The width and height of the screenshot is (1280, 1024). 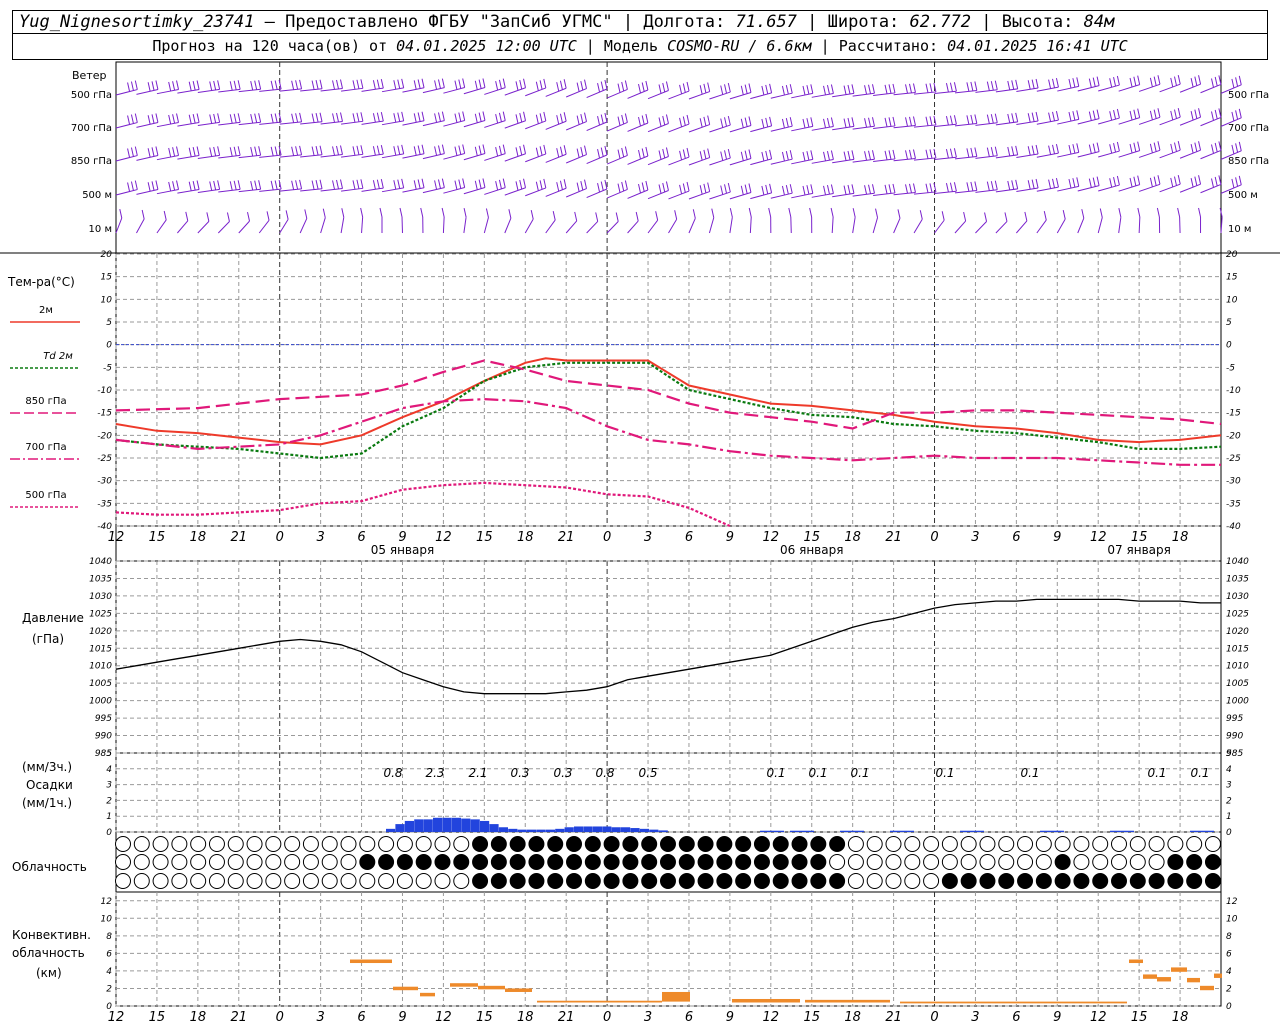 What do you see at coordinates (852, 1017) in the screenshot?
I see `x-tick-label: 18` at bounding box center [852, 1017].